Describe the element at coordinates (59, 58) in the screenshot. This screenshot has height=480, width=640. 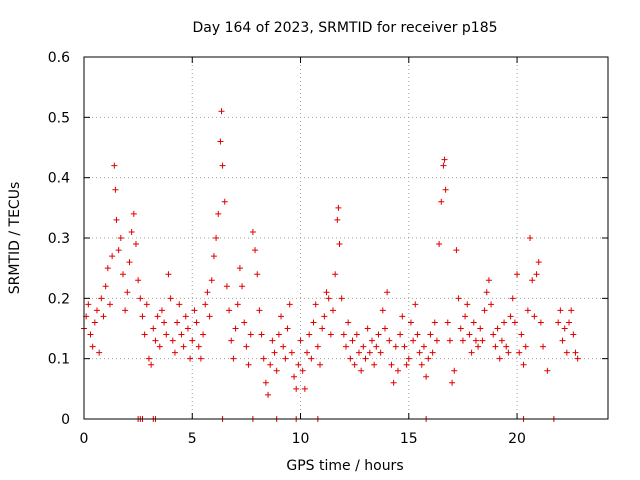
I see `y-tick-label: 0.6` at that location.